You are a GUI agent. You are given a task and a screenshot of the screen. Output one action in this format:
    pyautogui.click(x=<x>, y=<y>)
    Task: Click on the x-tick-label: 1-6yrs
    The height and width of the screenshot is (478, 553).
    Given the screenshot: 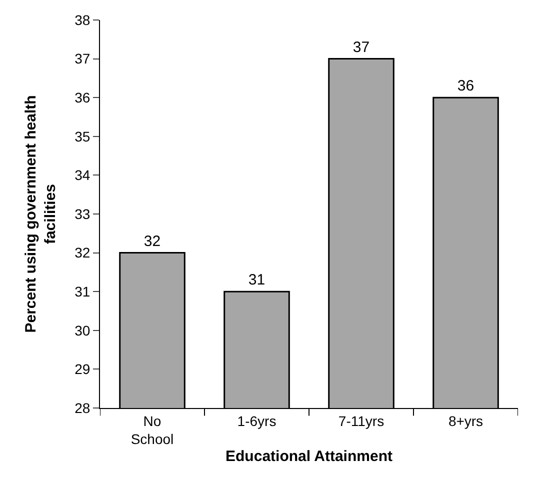 What is the action you would take?
    pyautogui.click(x=256, y=420)
    